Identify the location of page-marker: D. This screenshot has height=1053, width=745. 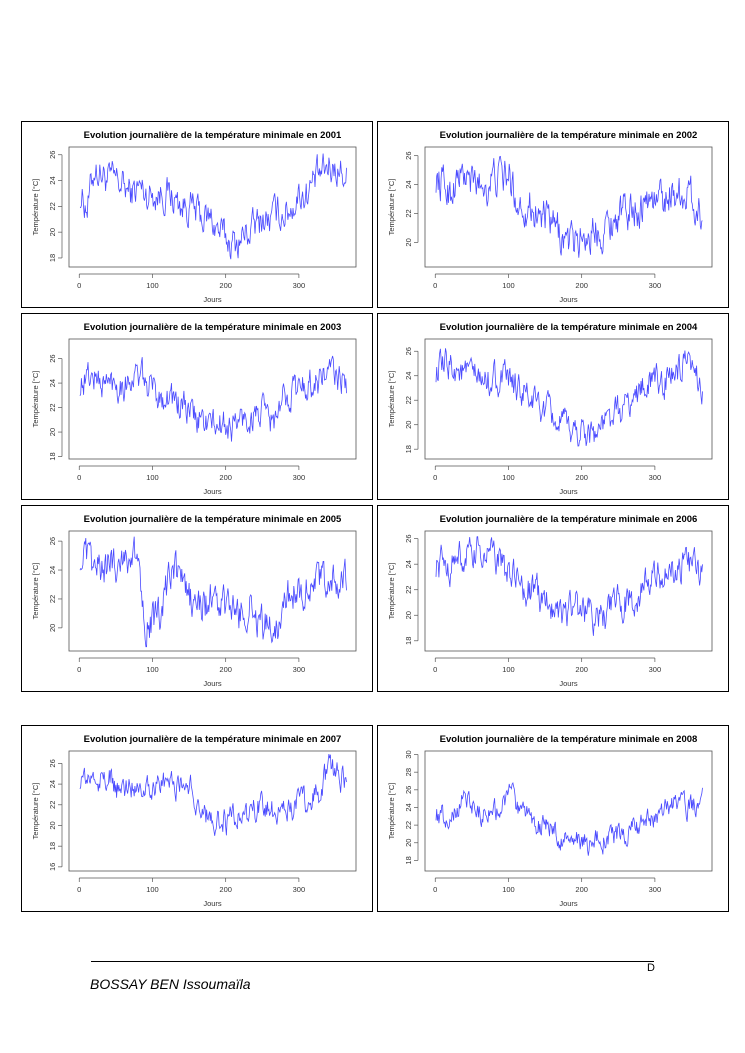
(651, 968).